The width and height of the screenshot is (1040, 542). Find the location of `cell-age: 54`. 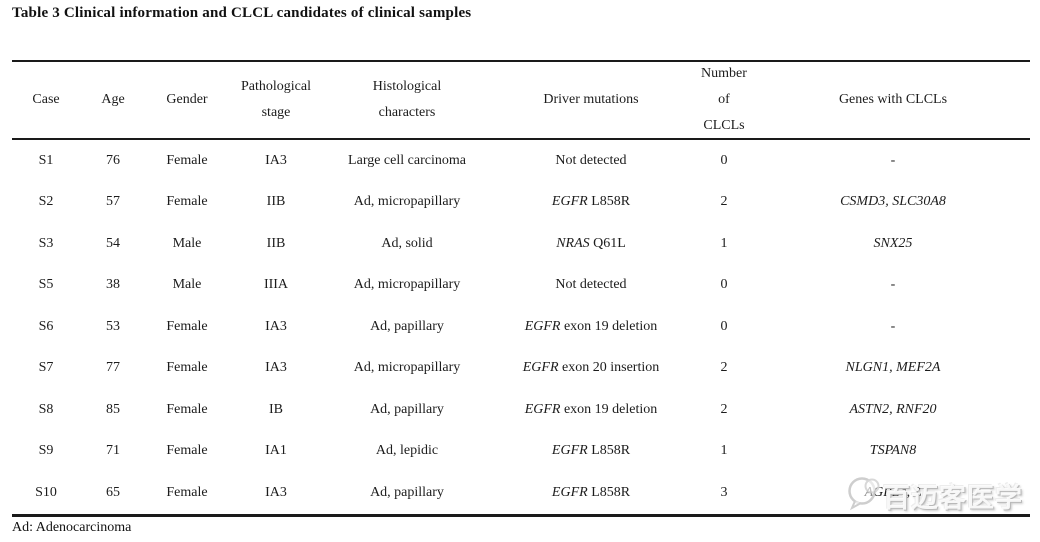

cell-age: 54 is located at coordinates (113, 243).